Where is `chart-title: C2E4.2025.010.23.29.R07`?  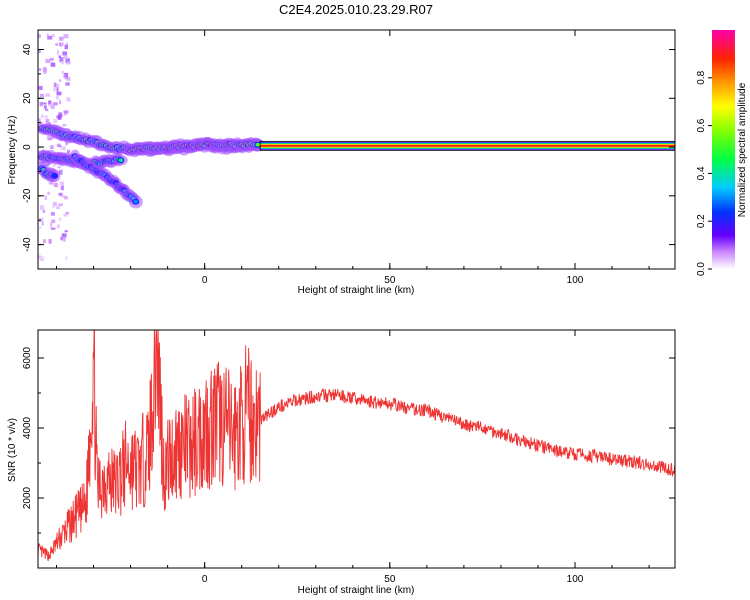 chart-title: C2E4.2025.010.23.29.R07 is located at coordinates (356, 9).